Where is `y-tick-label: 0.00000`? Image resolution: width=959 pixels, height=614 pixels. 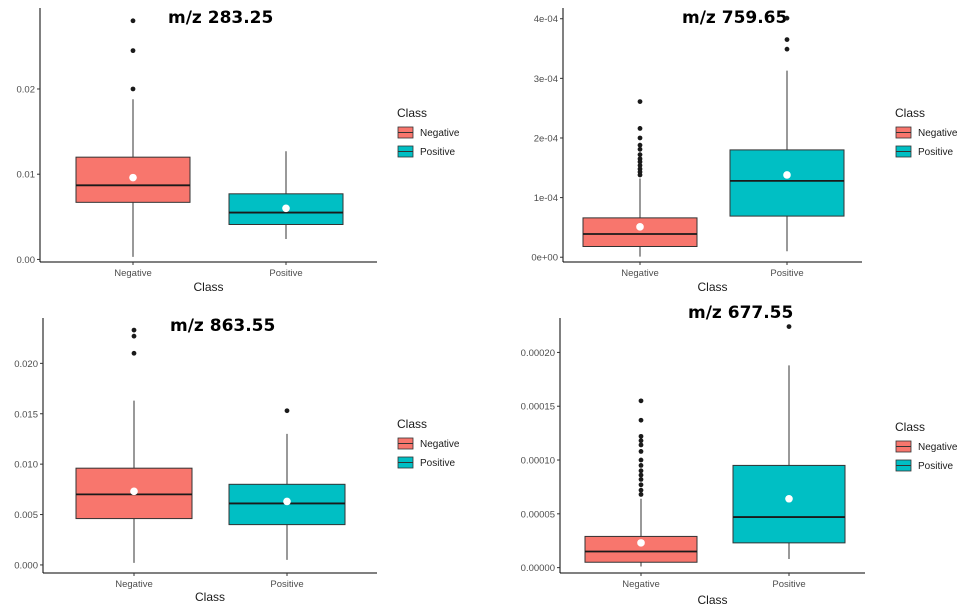 y-tick-label: 0.00000 is located at coordinates (538, 568).